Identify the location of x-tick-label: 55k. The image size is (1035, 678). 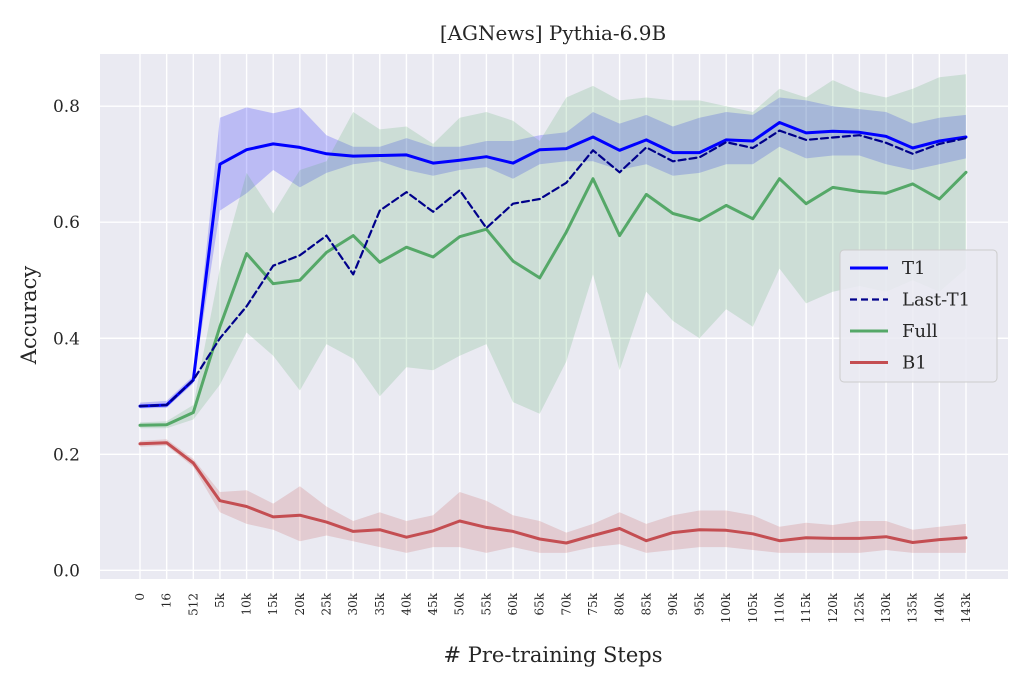
(486, 603).